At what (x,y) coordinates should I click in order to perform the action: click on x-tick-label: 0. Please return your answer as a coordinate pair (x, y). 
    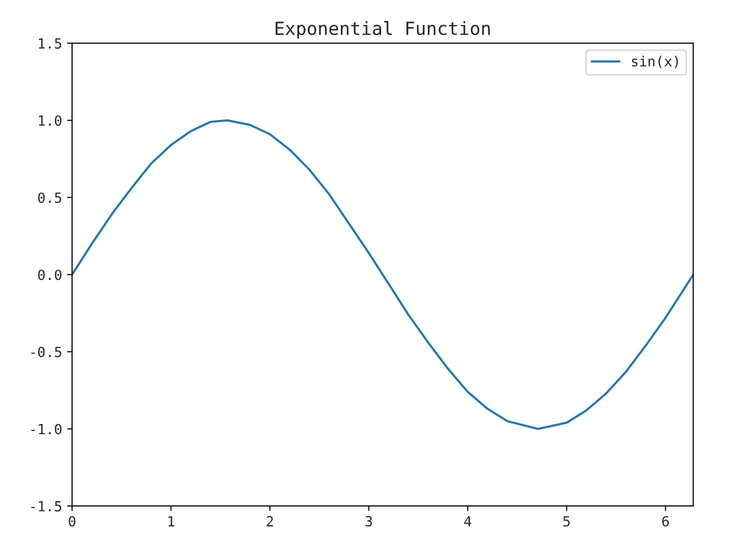
    Looking at the image, I should click on (72, 521).